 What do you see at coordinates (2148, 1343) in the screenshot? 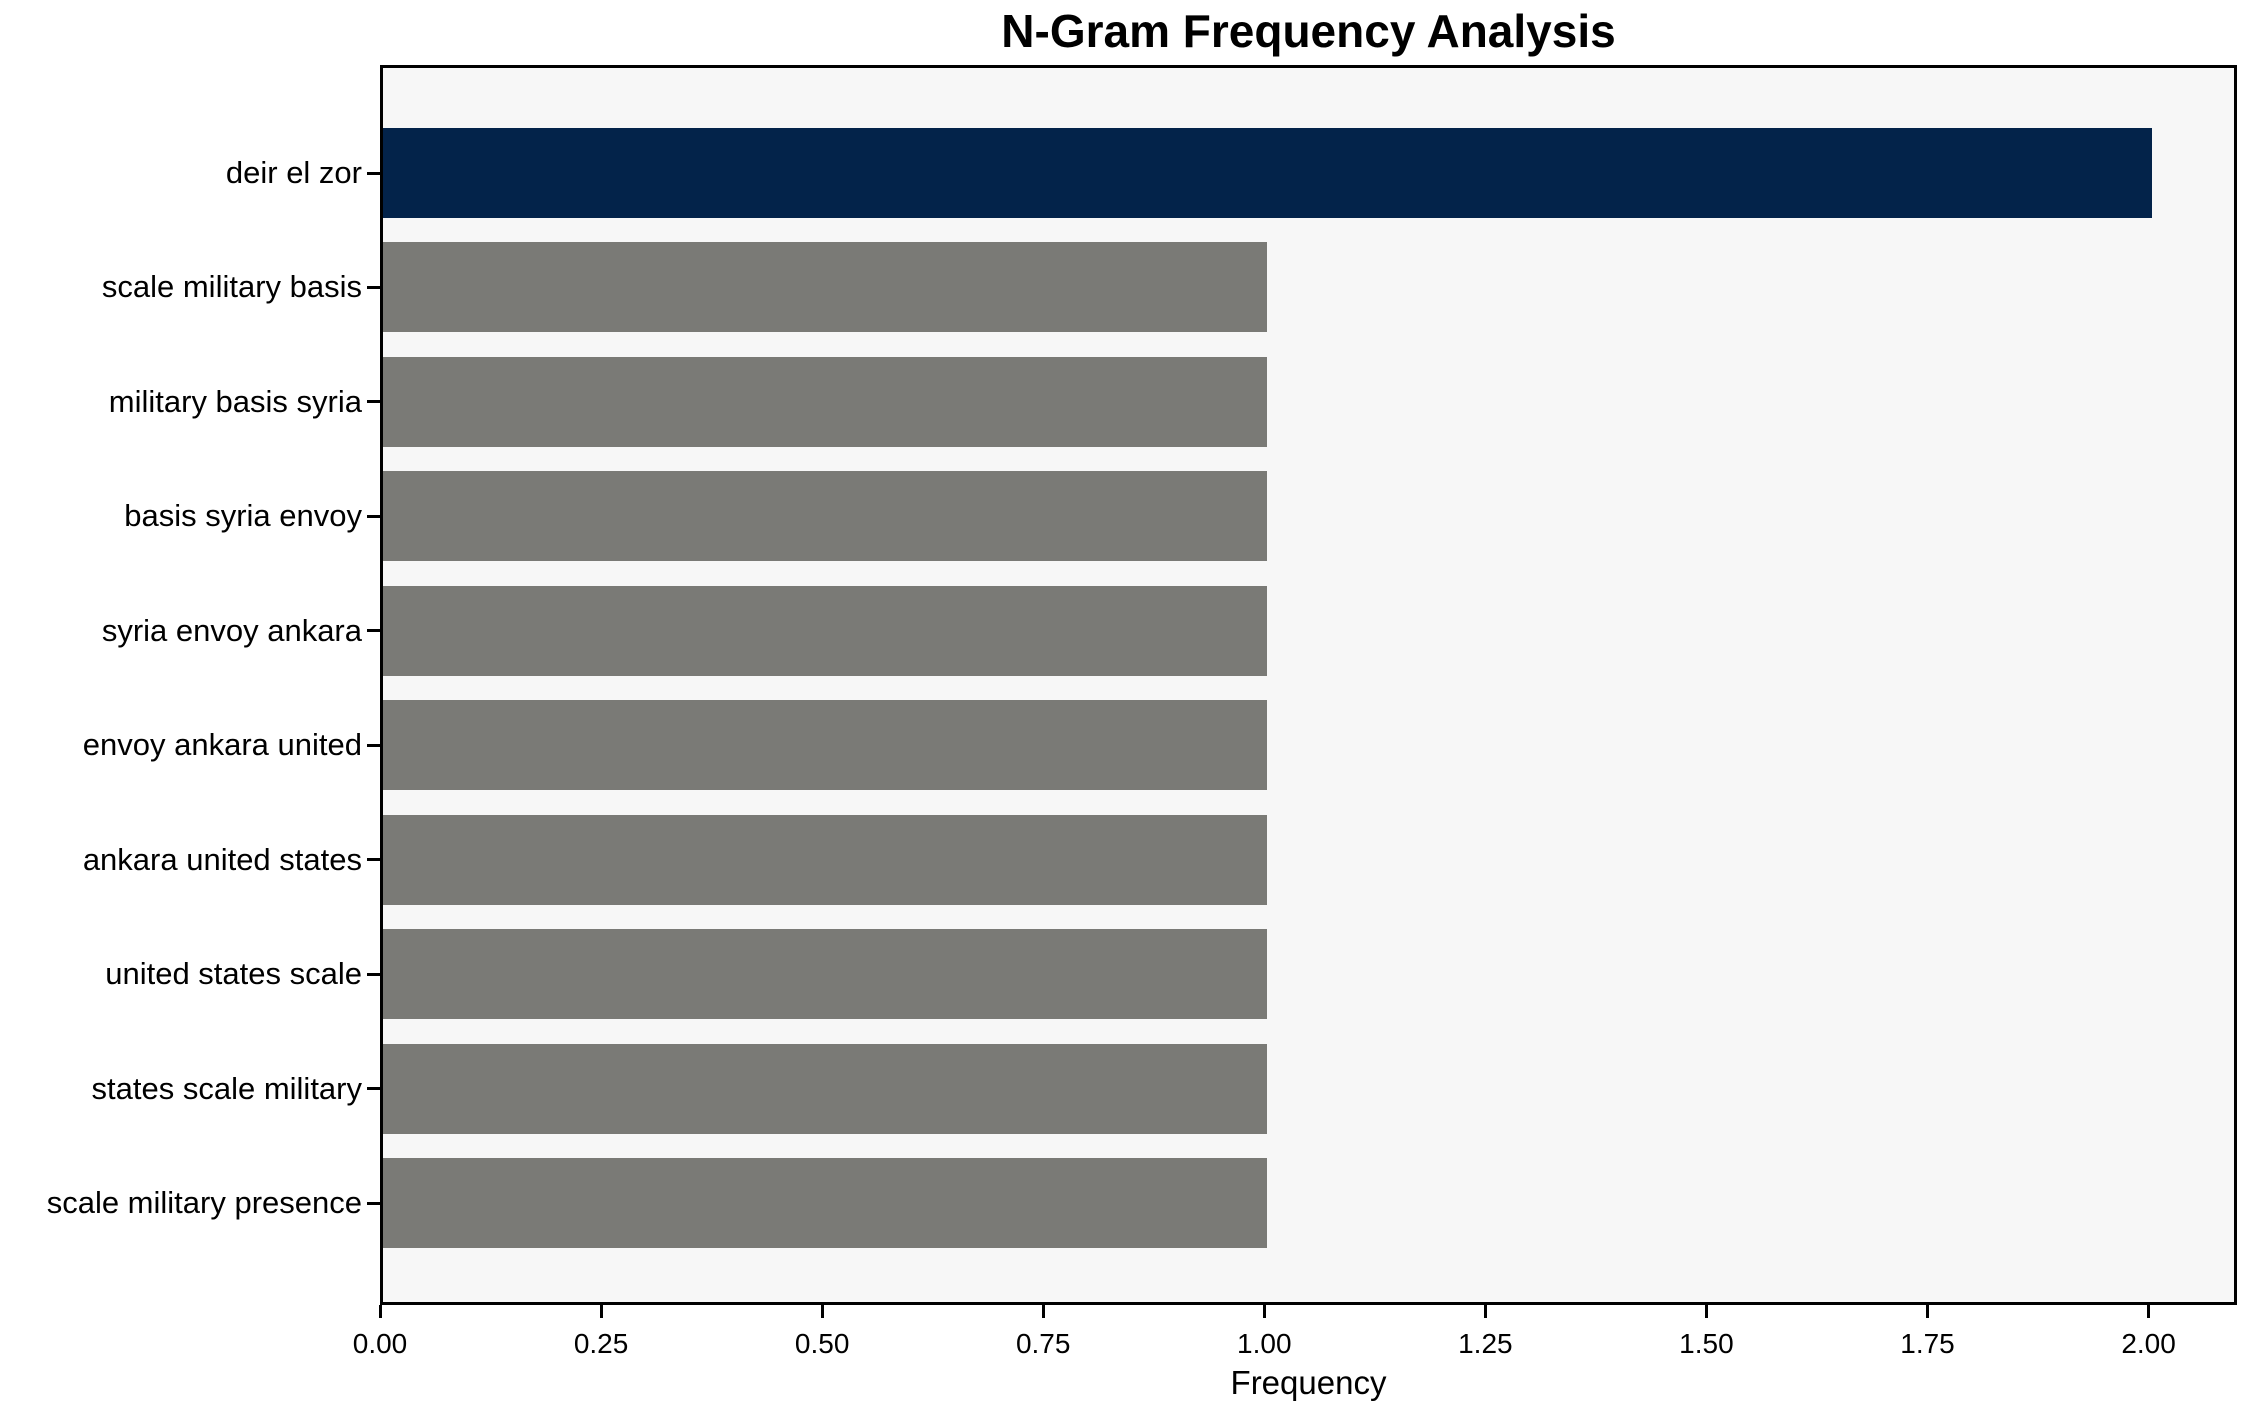
I see `x-tick-label: 2.00` at bounding box center [2148, 1343].